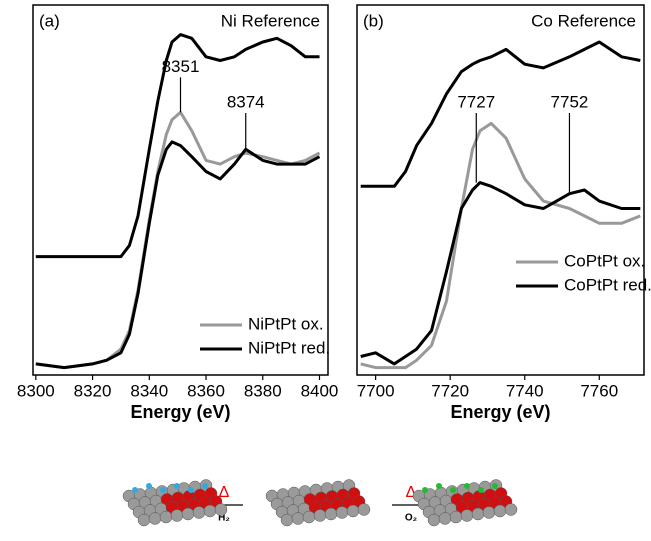  What do you see at coordinates (224, 518) in the screenshot?
I see `scheme-label: H₂` at bounding box center [224, 518].